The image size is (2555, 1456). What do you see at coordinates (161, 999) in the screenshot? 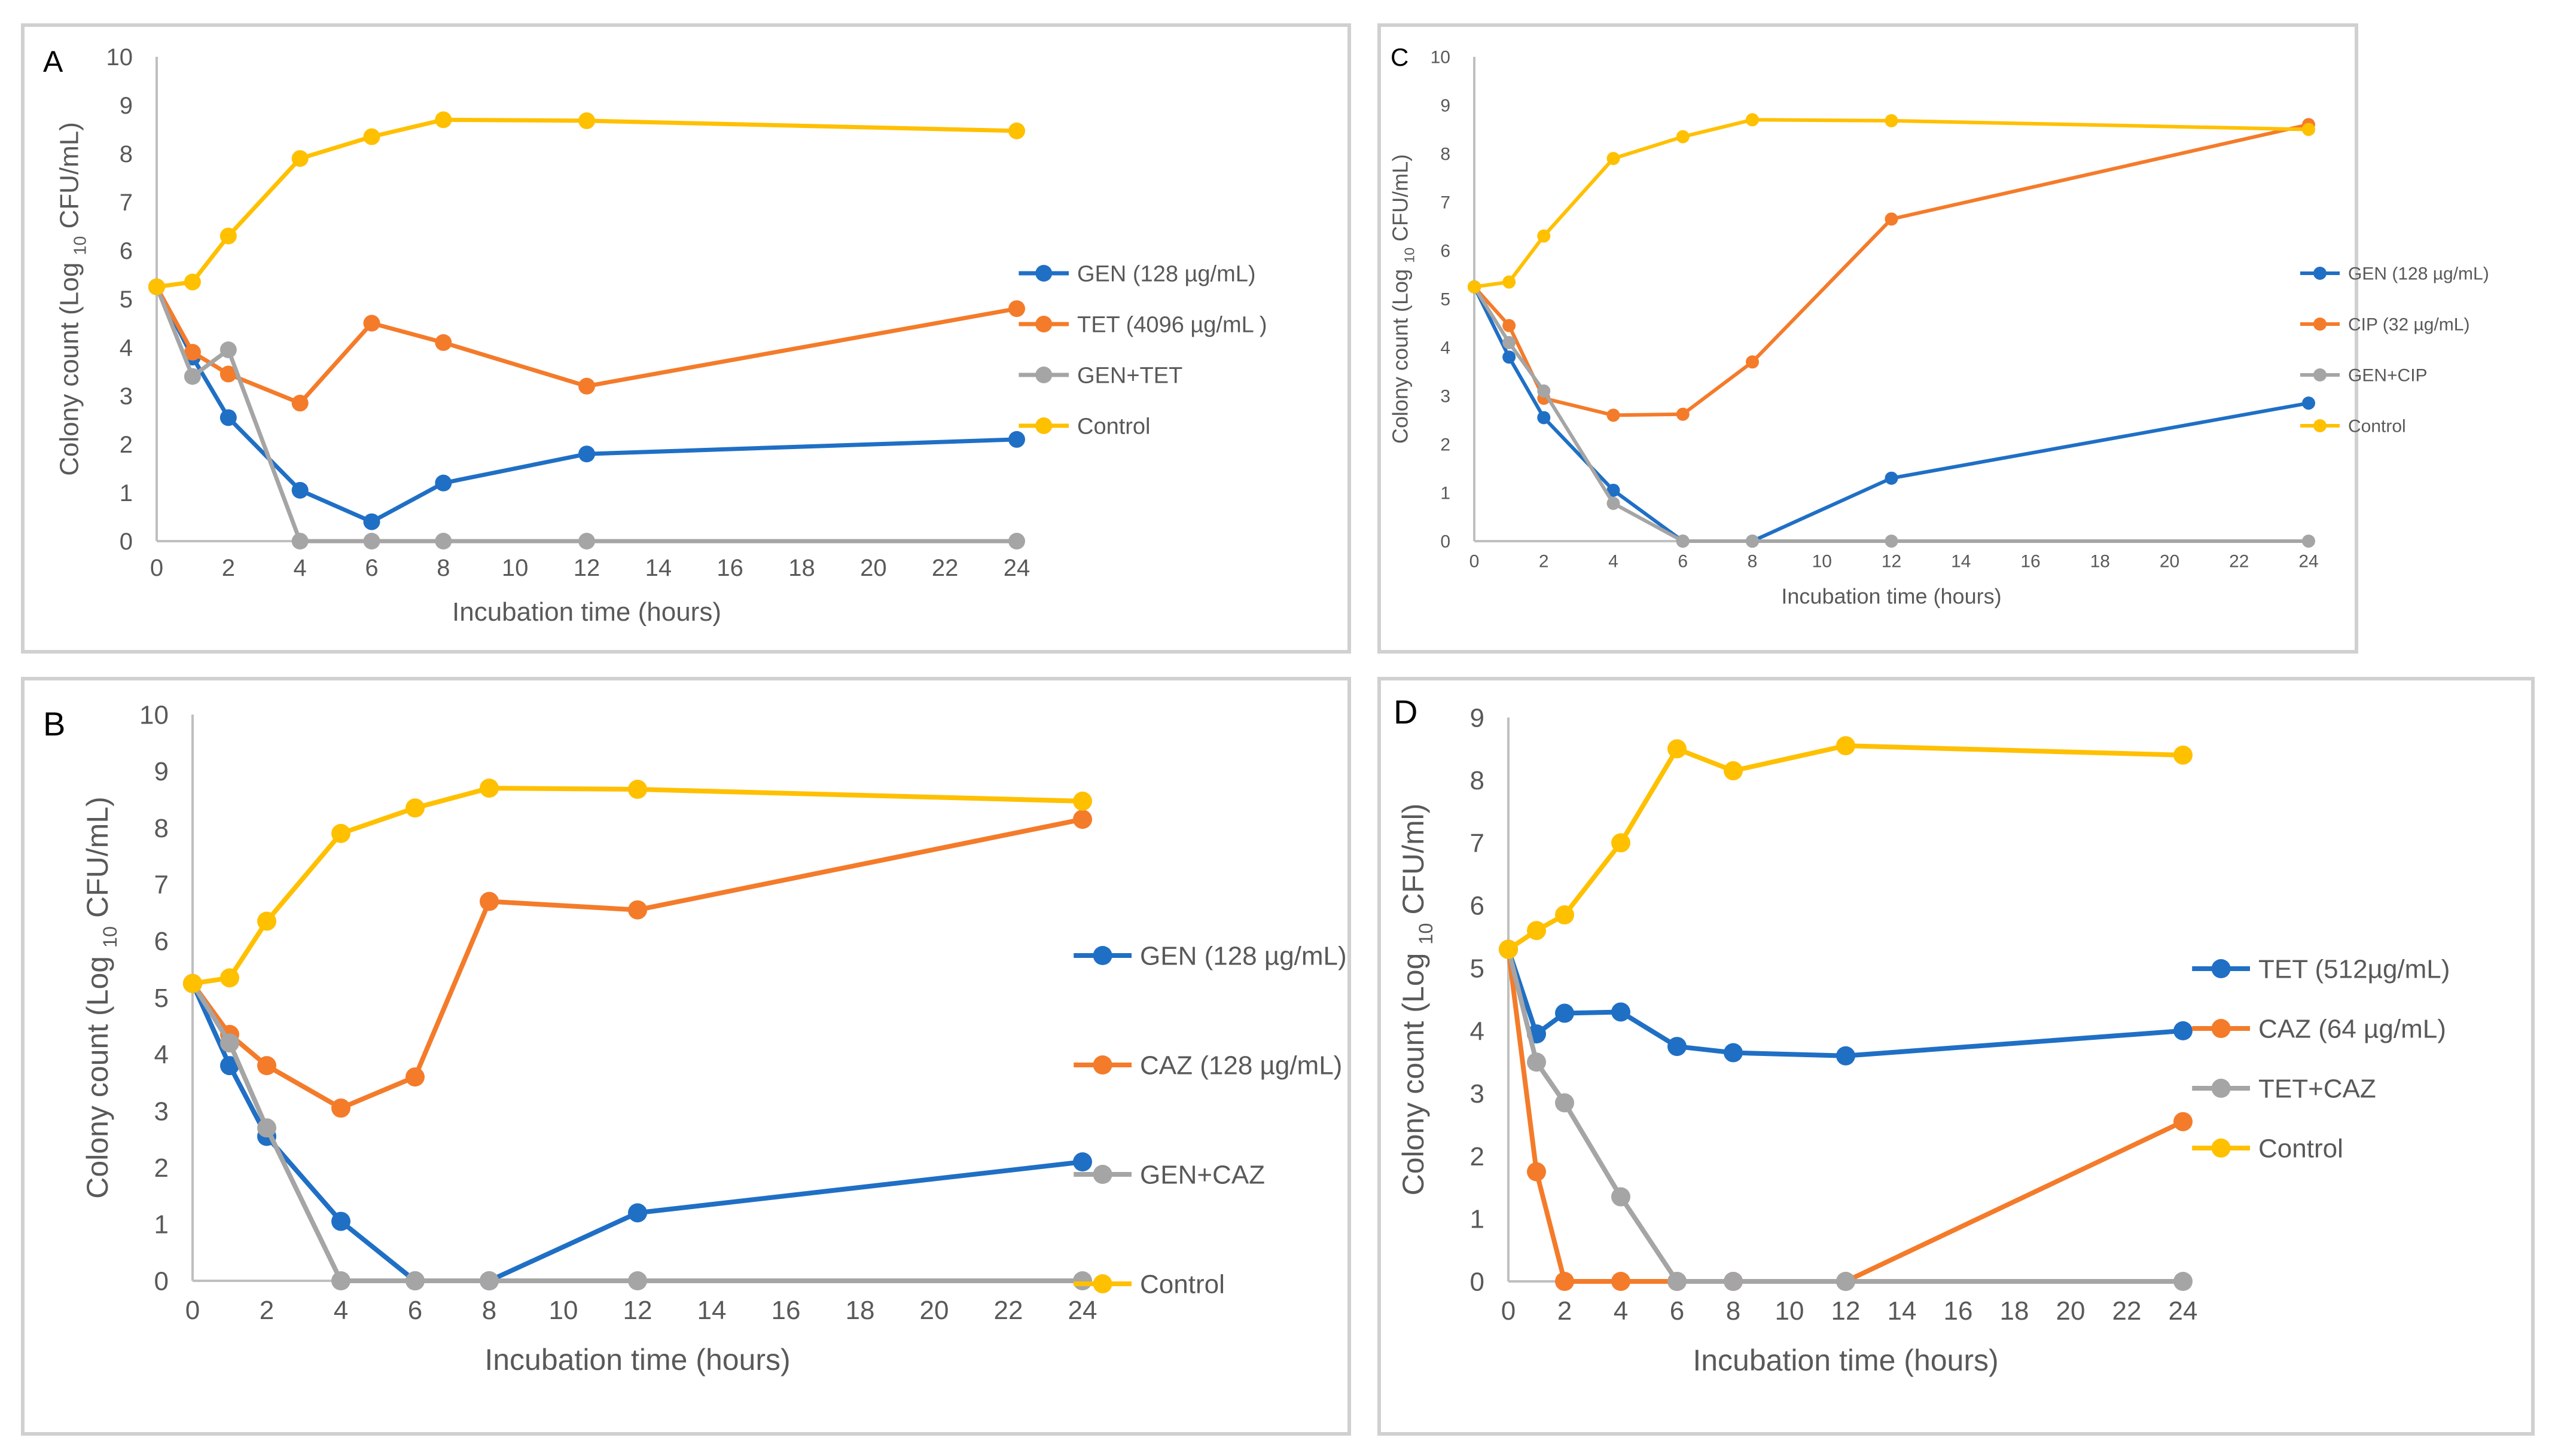
I see `y-tick-label: 5` at bounding box center [161, 999].